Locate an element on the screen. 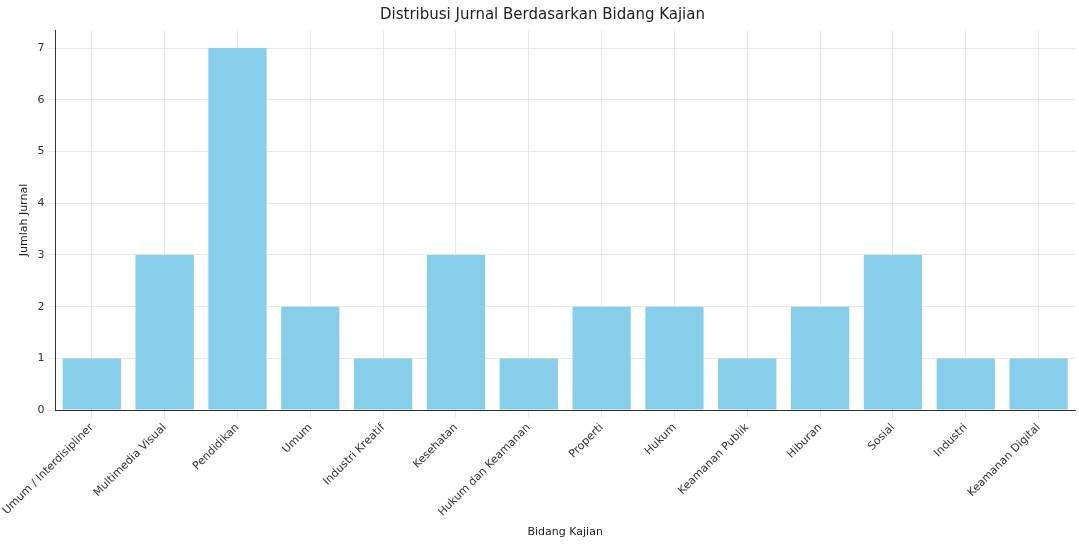 The height and width of the screenshot is (547, 1079). y-tick-label: 7 is located at coordinates (41, 47).